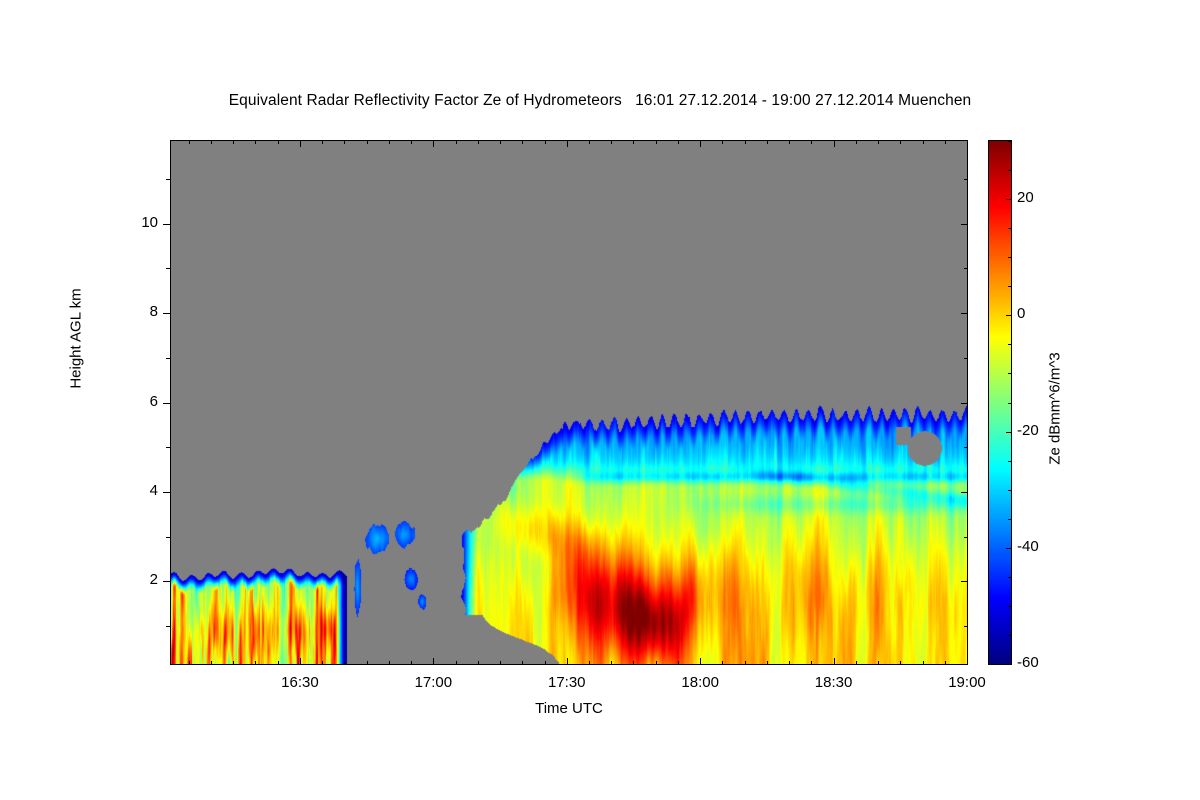  I want to click on colorbar, so click(1000, 402).